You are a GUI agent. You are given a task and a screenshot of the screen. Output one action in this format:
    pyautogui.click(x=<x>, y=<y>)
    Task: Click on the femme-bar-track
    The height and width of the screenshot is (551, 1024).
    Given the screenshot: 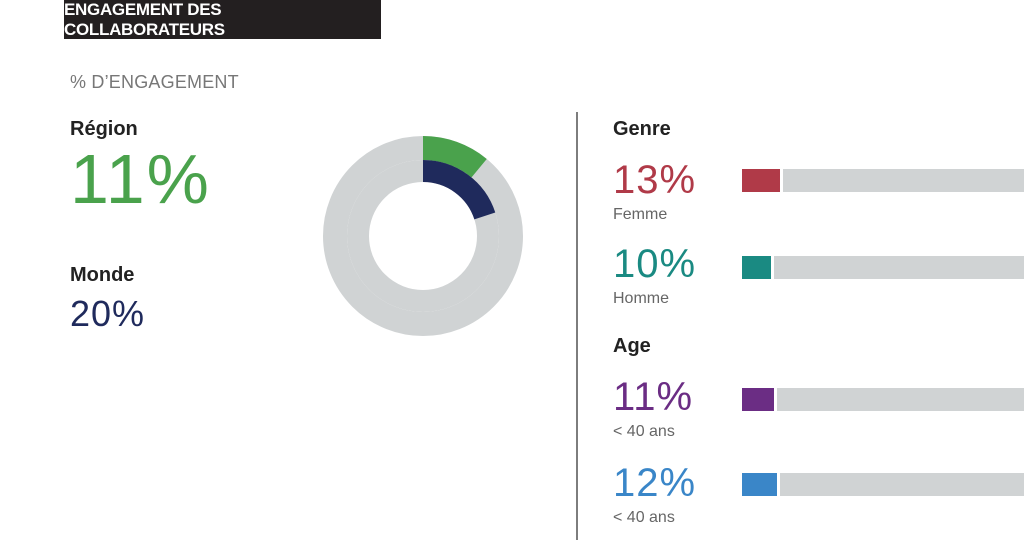 What is the action you would take?
    pyautogui.click(x=883, y=180)
    